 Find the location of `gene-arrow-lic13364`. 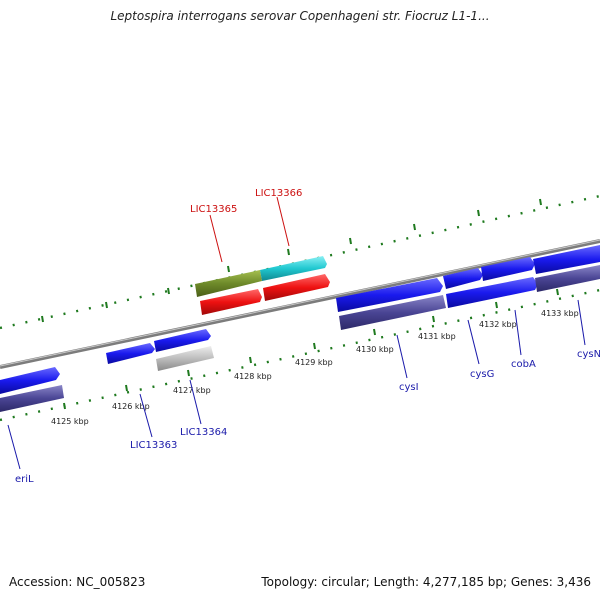

gene-arrow-lic13364 is located at coordinates (182, 340).